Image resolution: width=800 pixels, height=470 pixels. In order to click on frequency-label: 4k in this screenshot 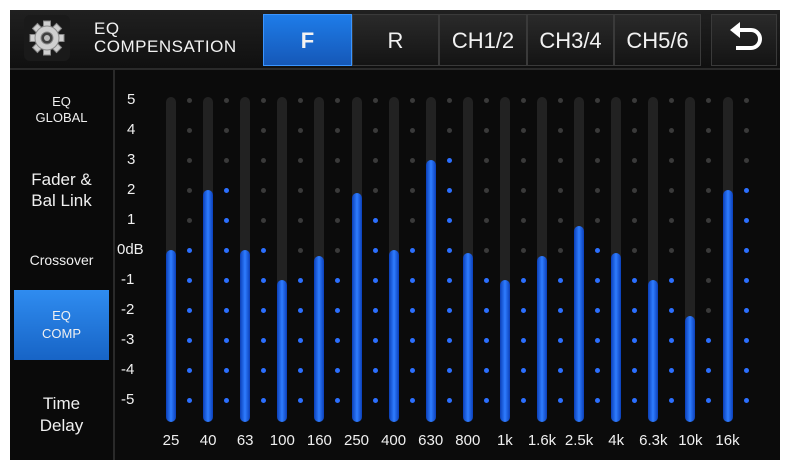, I will do `click(616, 440)`.